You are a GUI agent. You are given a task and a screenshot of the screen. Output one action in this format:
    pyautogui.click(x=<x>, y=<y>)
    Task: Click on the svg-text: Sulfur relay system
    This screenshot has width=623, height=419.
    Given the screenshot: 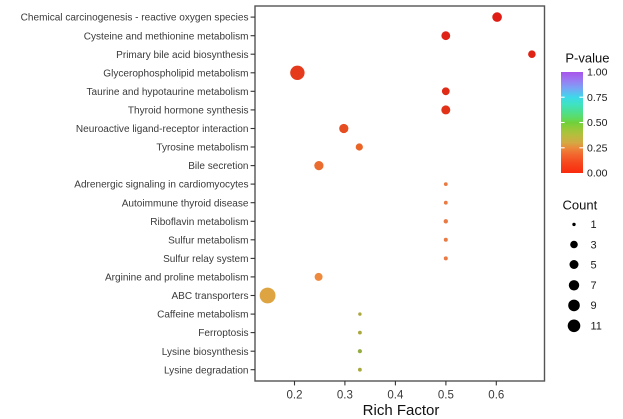 What is the action you would take?
    pyautogui.click(x=205, y=259)
    